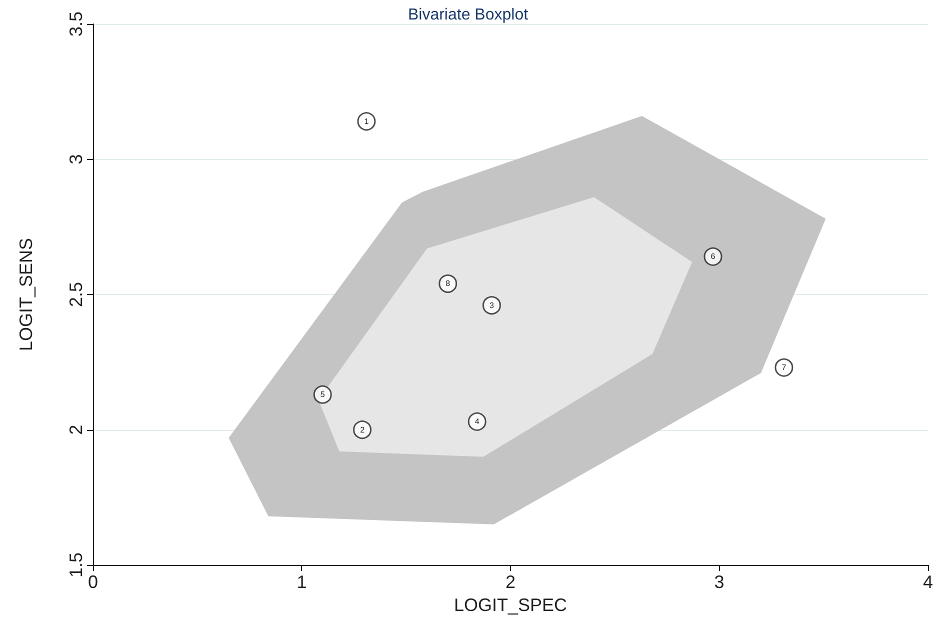 The width and height of the screenshot is (936, 634). I want to click on y-axis-title: LOGIT_SENS, so click(26, 295).